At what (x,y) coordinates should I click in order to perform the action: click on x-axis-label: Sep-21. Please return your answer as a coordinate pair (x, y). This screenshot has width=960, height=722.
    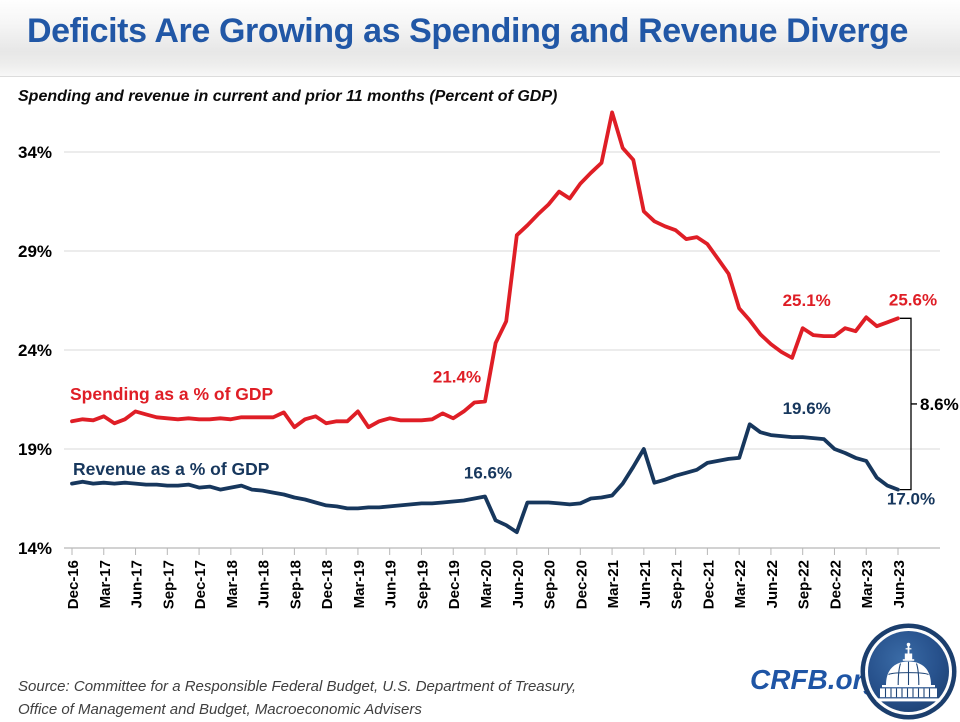
    Looking at the image, I should click on (677, 584).